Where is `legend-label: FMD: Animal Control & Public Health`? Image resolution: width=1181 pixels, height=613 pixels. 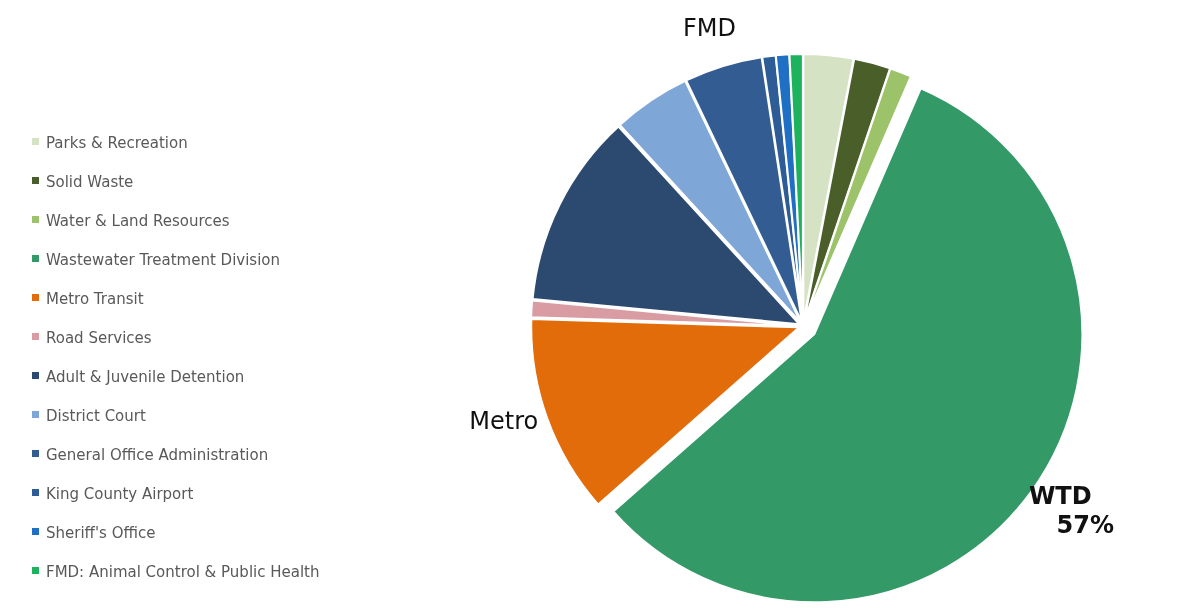
legend-label: FMD: Animal Control & Public Health is located at coordinates (183, 572).